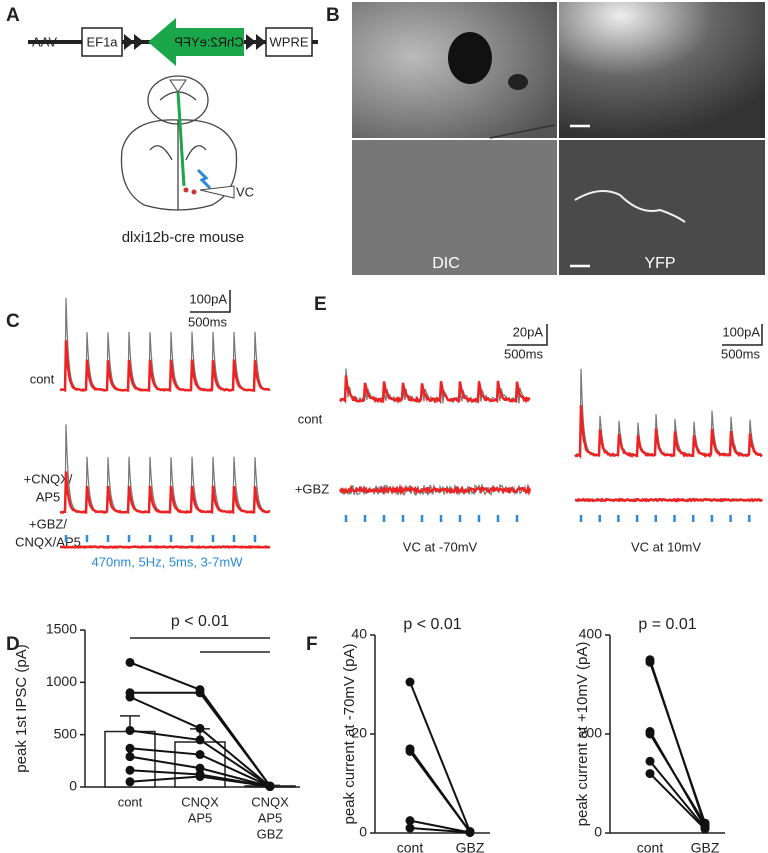  What do you see at coordinates (349, 734) in the screenshot?
I see `y-axis-label: peak current at -70mV (pA)` at bounding box center [349, 734].